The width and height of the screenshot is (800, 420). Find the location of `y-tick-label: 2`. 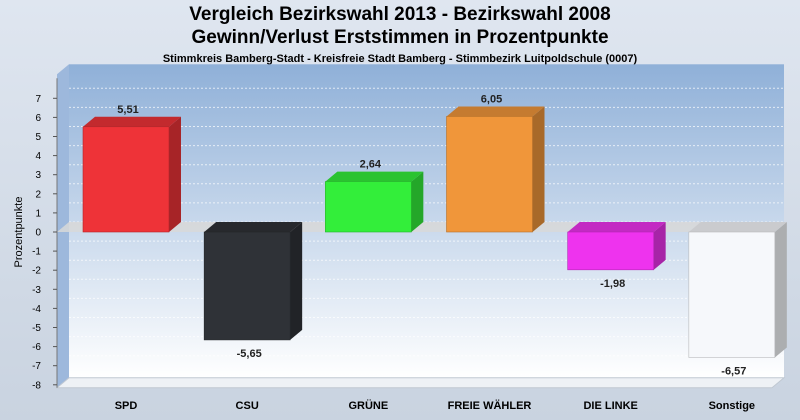

y-tick-label: 2 is located at coordinates (38, 194).